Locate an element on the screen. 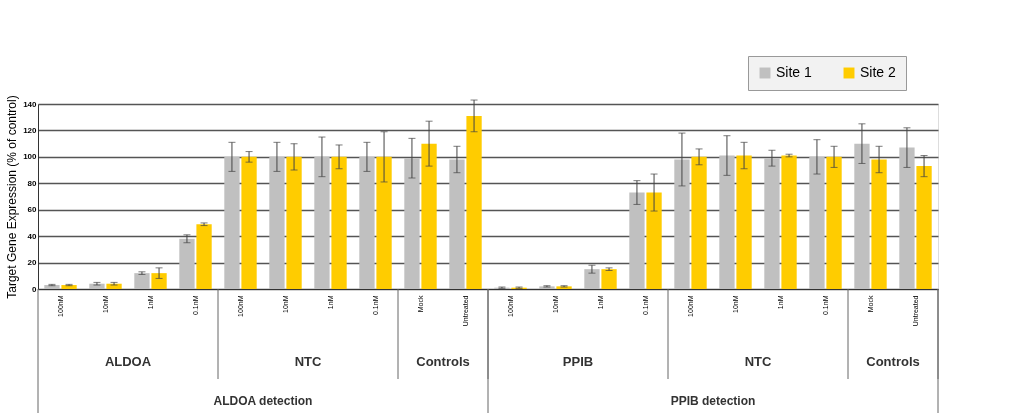  text: PPIB is located at coordinates (578, 361).